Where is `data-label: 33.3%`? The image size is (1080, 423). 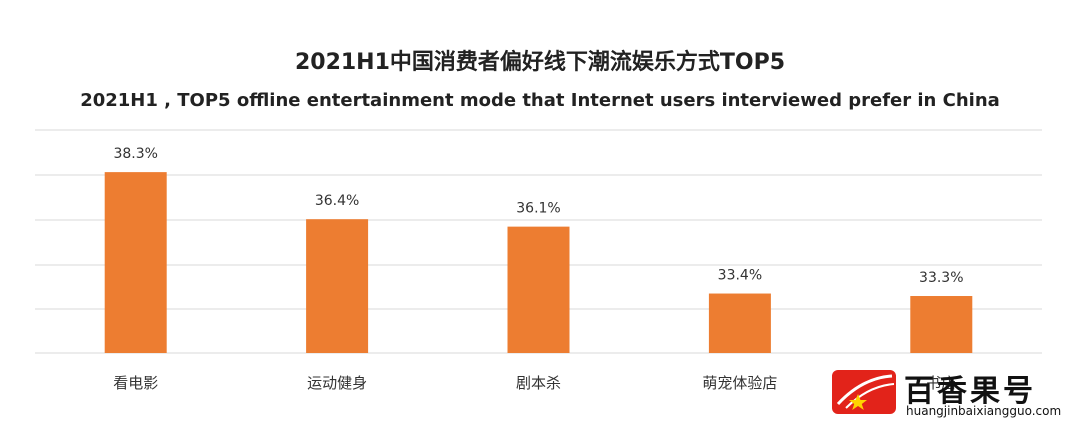 data-label: 33.3% is located at coordinates (941, 278).